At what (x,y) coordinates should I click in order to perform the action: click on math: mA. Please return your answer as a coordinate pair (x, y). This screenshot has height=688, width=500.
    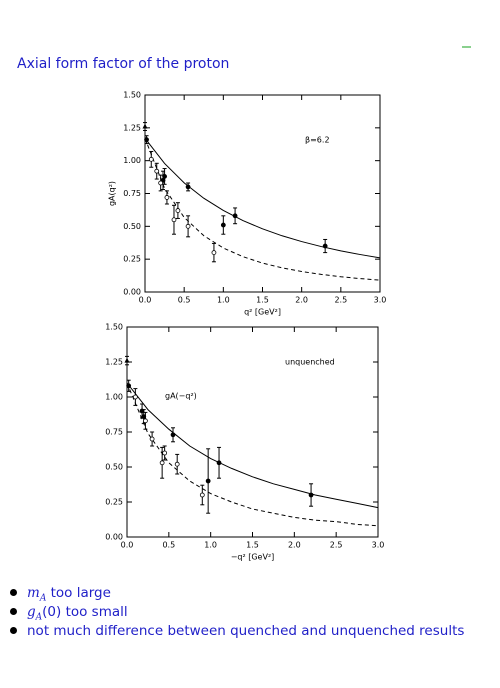
    Looking at the image, I should click on (37, 594).